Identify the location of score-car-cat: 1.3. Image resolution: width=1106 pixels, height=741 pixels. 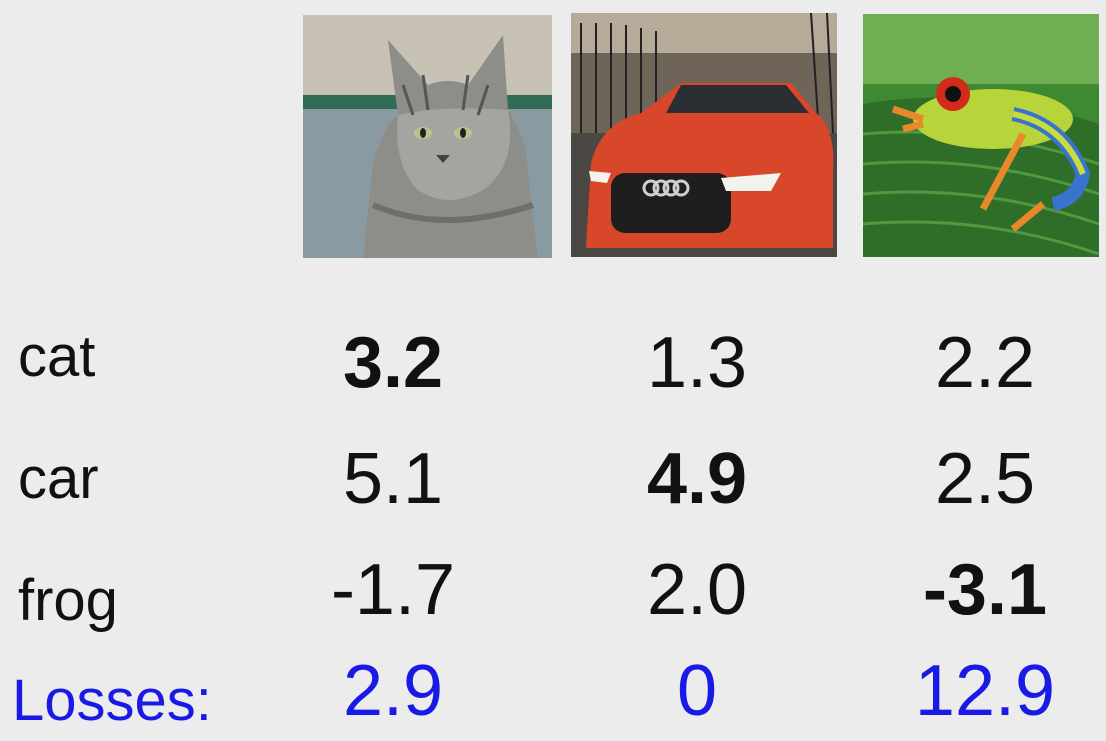
(697, 363).